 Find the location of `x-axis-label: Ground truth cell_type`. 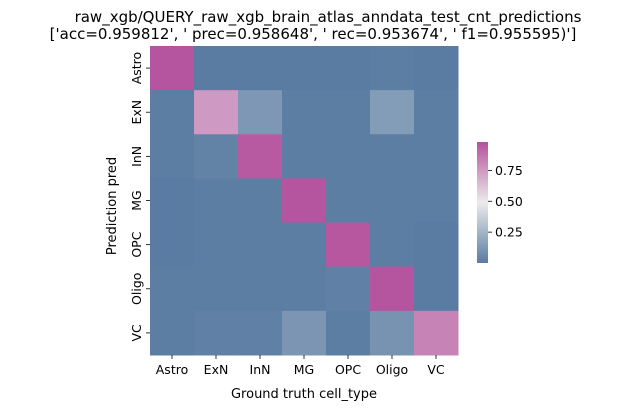

x-axis-label: Ground truth cell_type is located at coordinates (304, 394).